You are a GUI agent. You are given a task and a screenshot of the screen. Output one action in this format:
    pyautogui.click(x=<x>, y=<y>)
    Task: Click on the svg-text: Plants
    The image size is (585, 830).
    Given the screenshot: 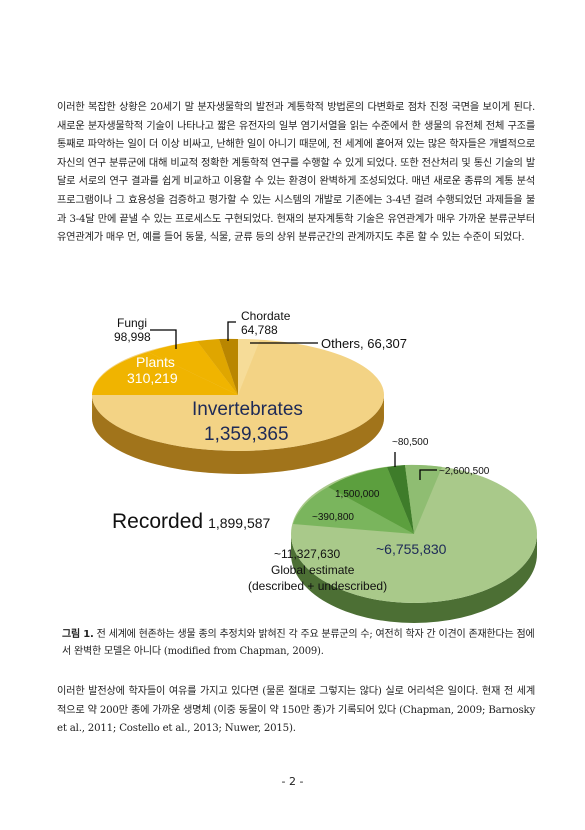 What is the action you would take?
    pyautogui.click(x=155, y=362)
    